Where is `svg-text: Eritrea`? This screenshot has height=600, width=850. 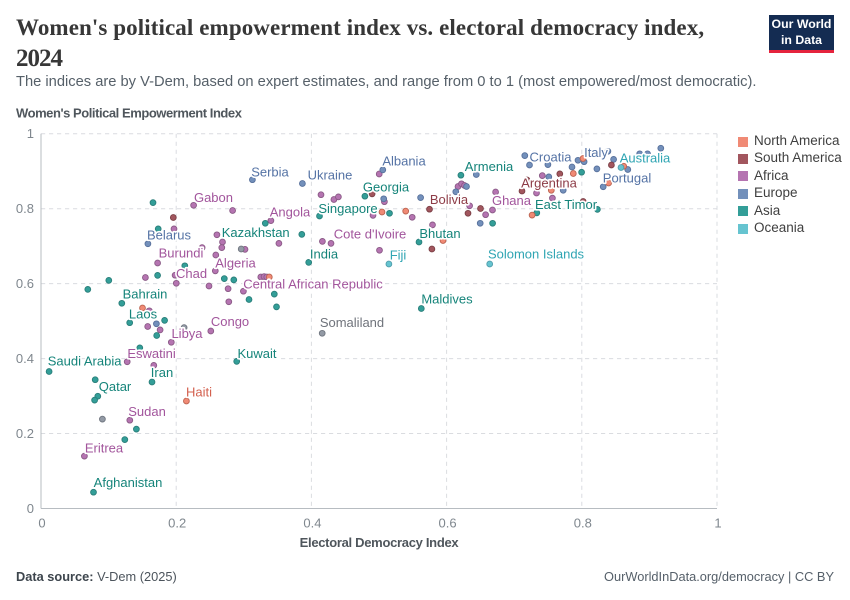
svg-text: Eritrea is located at coordinates (104, 448).